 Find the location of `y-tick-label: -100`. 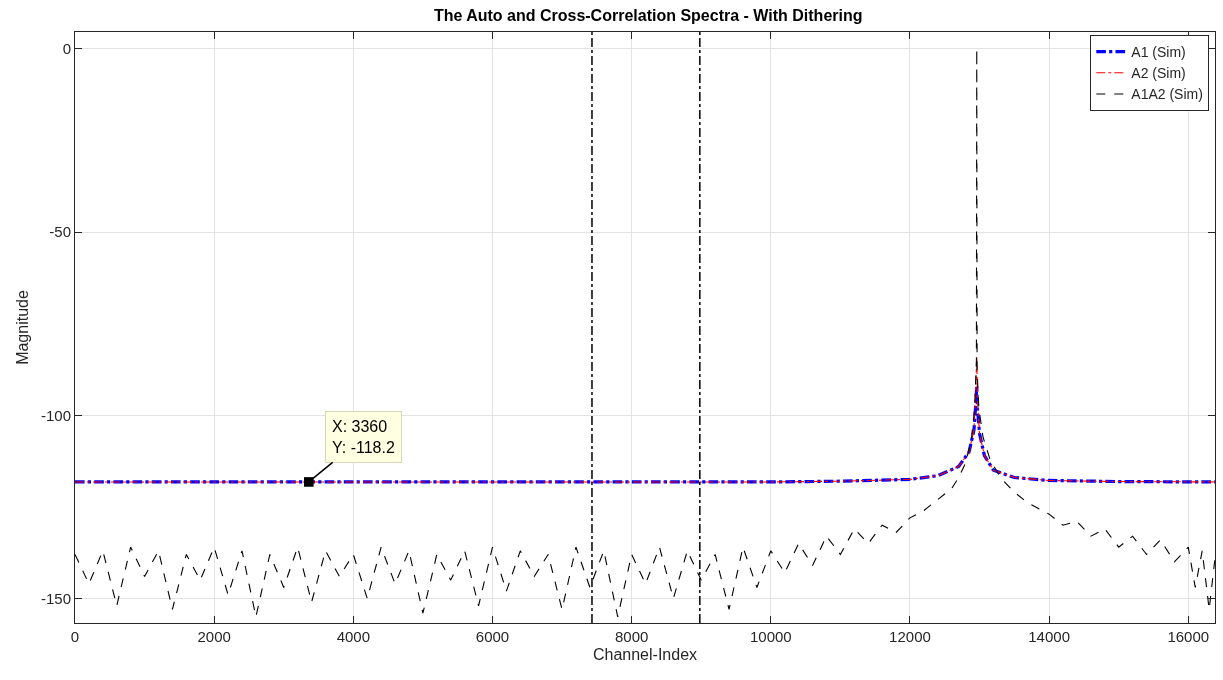

y-tick-label: -100 is located at coordinates (55, 415).